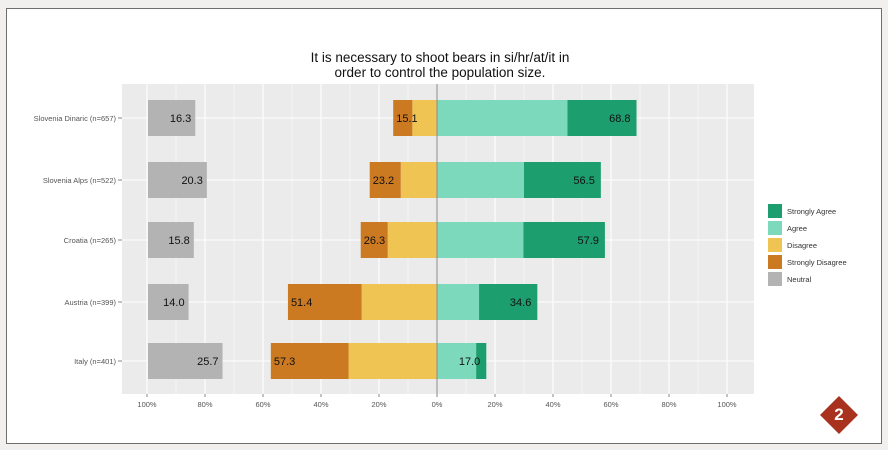  What do you see at coordinates (802, 245) in the screenshot?
I see `legend-label: Disagree` at bounding box center [802, 245].